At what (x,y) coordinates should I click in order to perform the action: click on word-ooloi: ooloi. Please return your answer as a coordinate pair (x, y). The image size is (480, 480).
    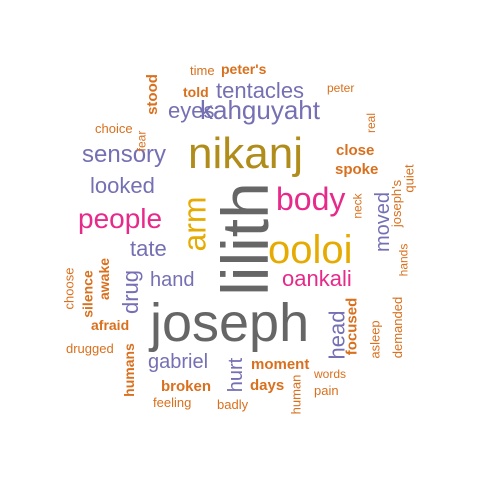
    Looking at the image, I should click on (310, 250).